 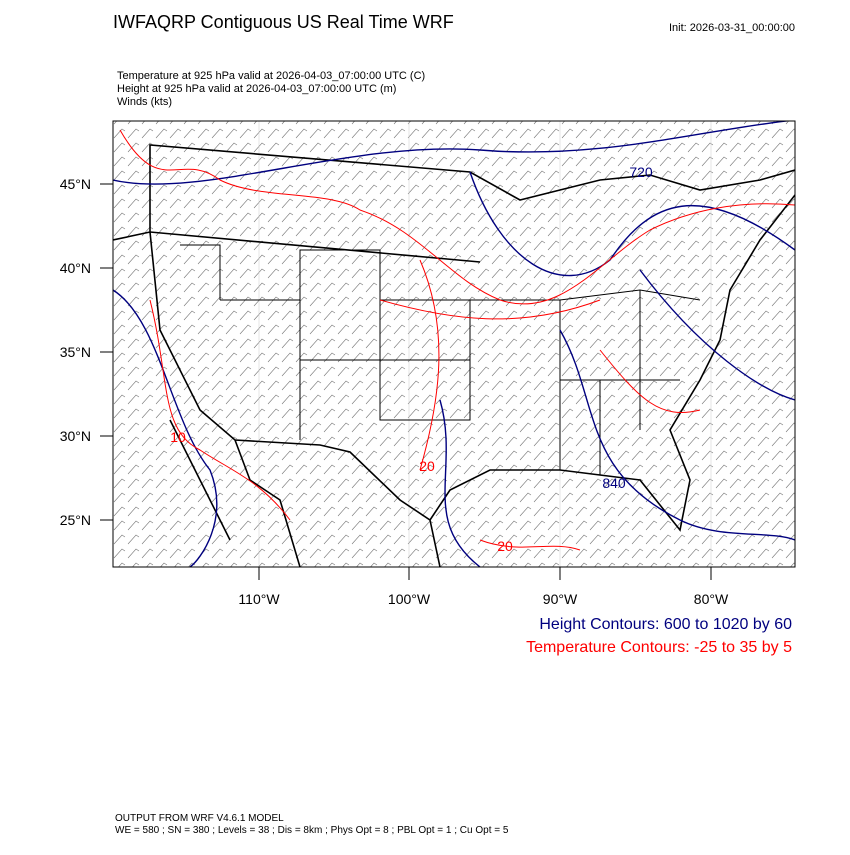 What do you see at coordinates (711, 599) in the screenshot?
I see `lon-label: 80°W` at bounding box center [711, 599].